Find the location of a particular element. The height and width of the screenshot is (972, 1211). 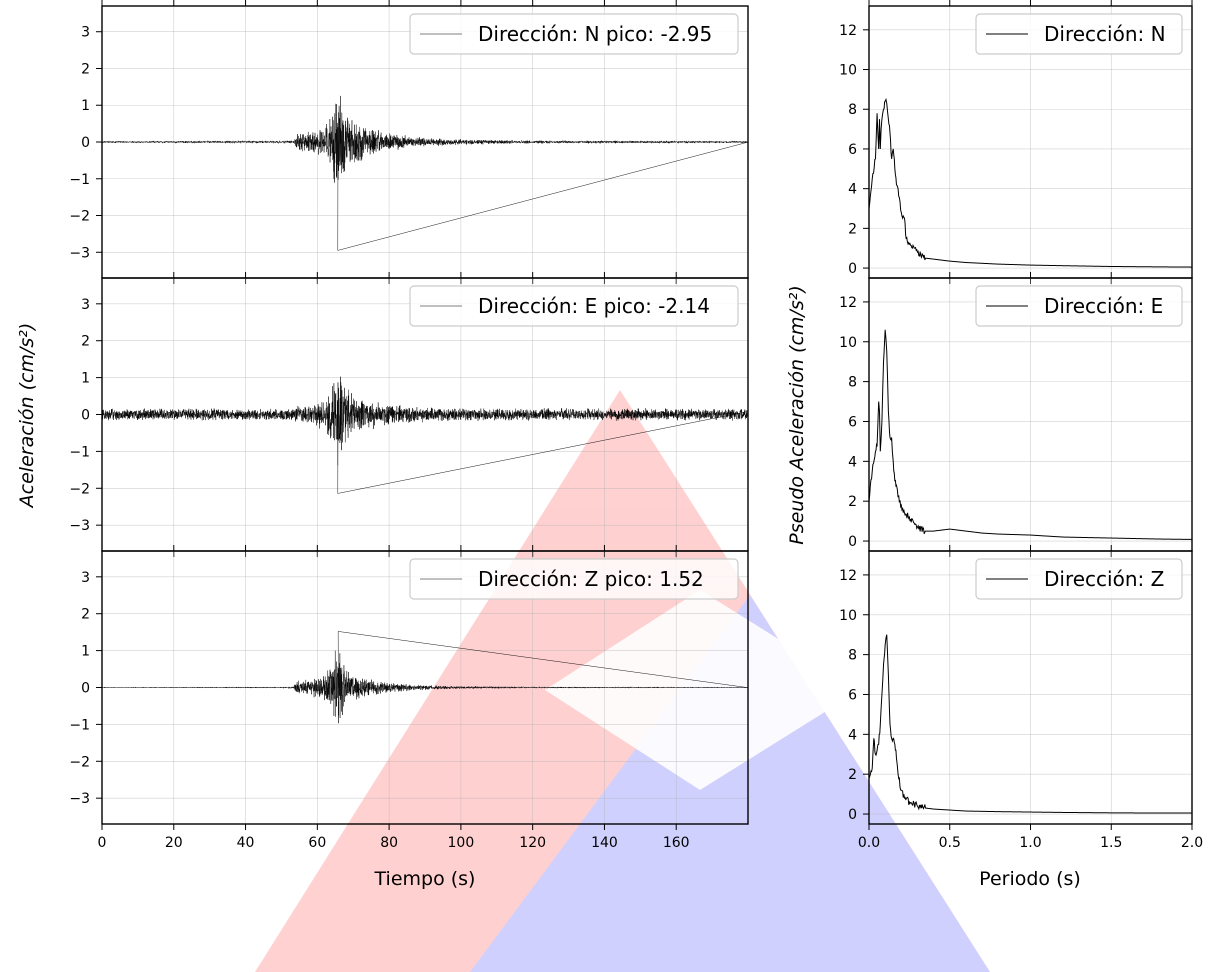

x-tick-label: 20 is located at coordinates (174, 843).